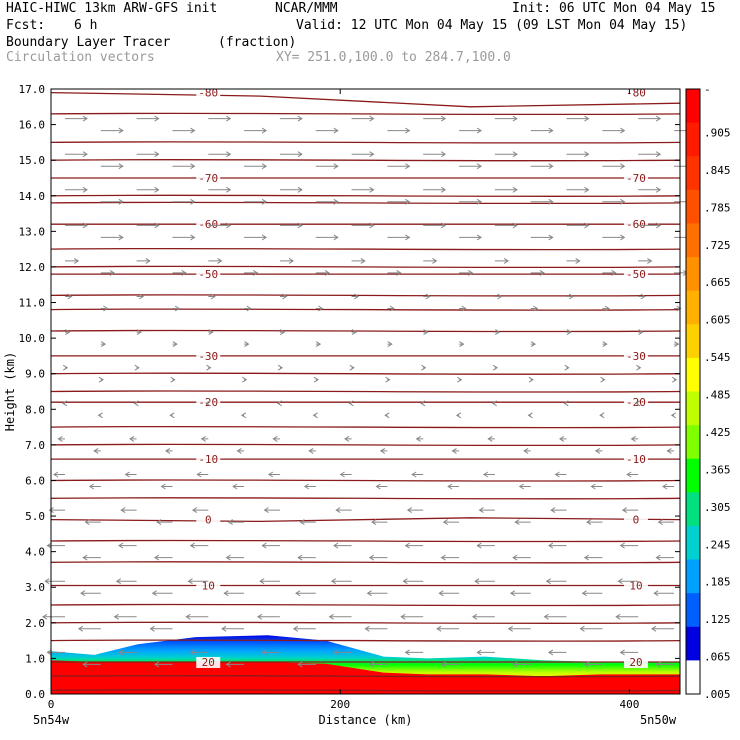 The height and width of the screenshot is (740, 740). What do you see at coordinates (208, 274) in the screenshot?
I see `contour-label: -50` at bounding box center [208, 274].